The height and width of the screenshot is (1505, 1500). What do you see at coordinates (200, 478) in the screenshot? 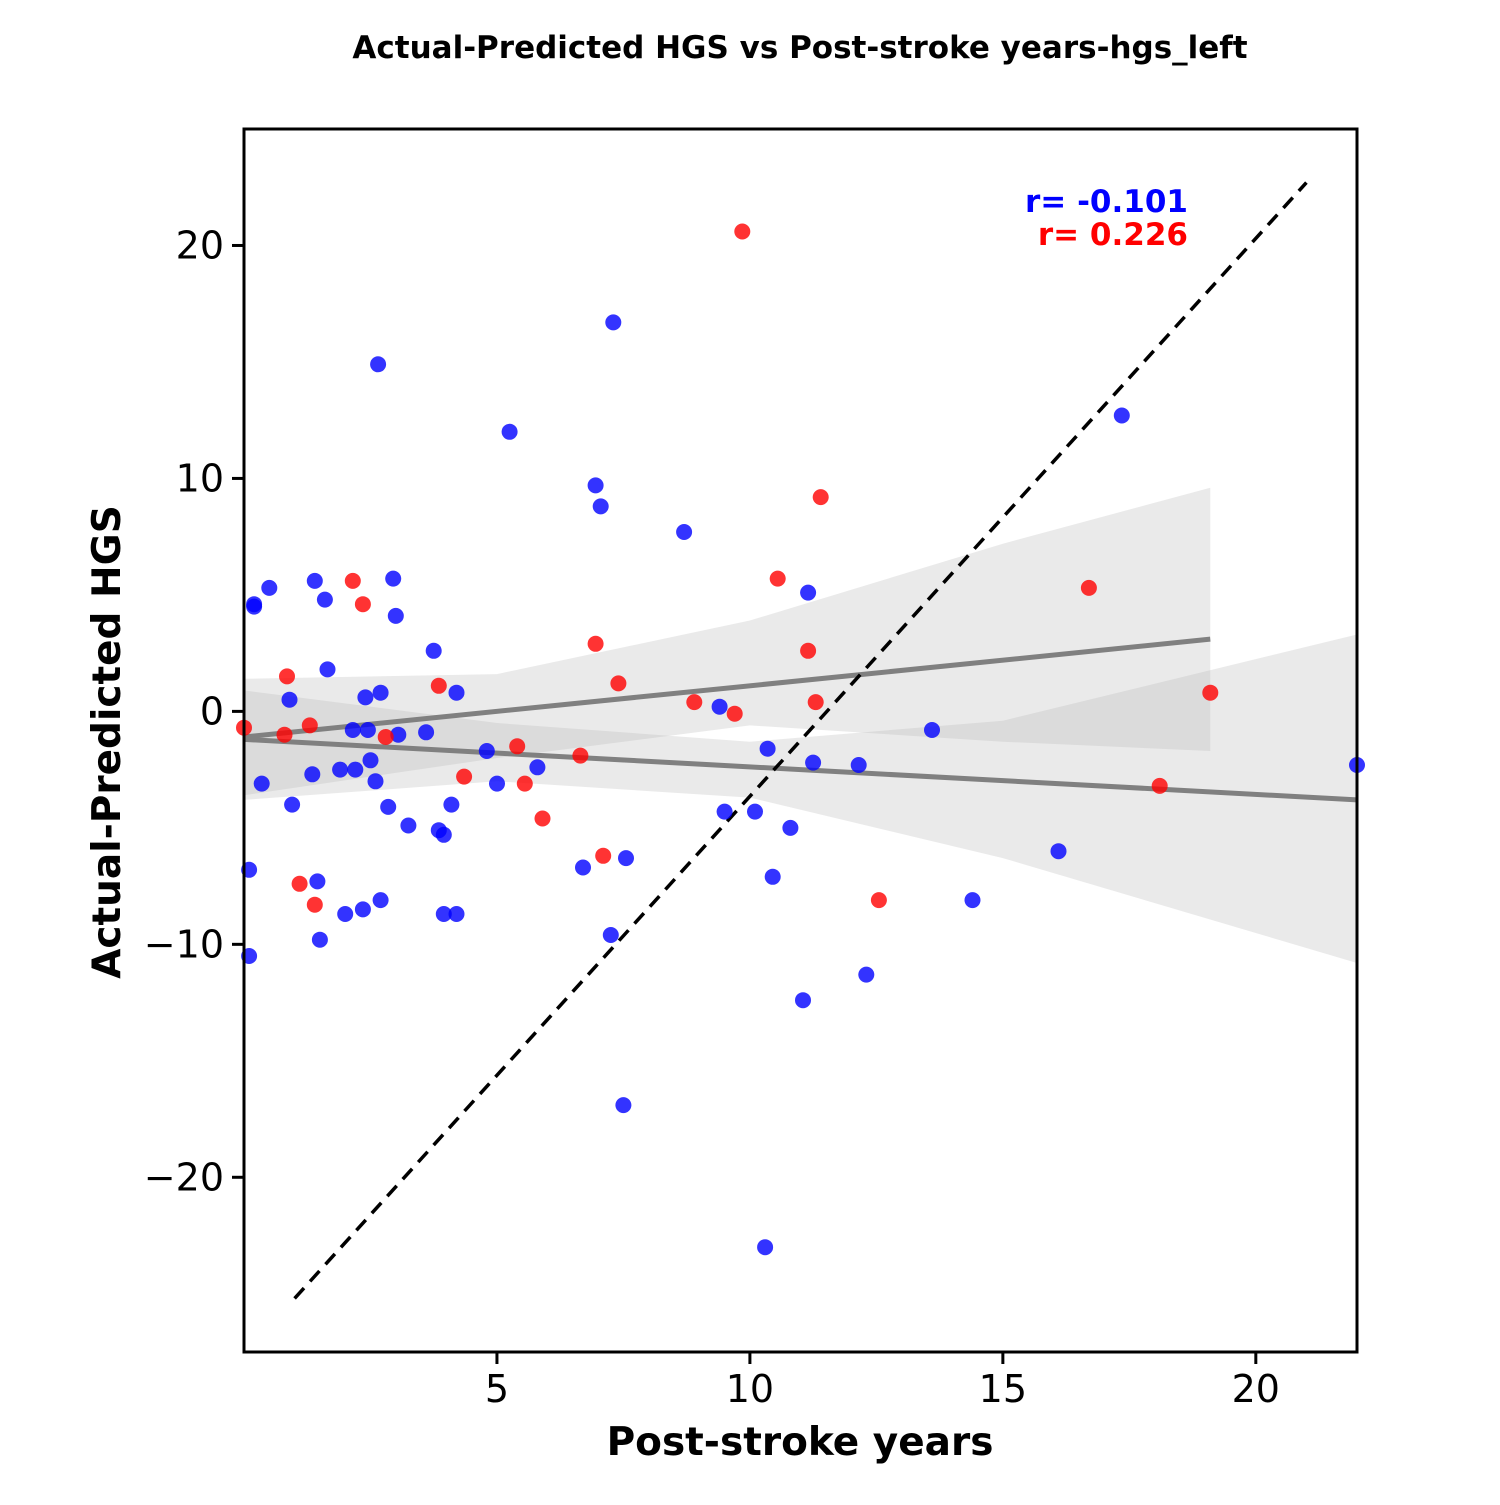
I see `y-tick-label: 10` at bounding box center [200, 478].